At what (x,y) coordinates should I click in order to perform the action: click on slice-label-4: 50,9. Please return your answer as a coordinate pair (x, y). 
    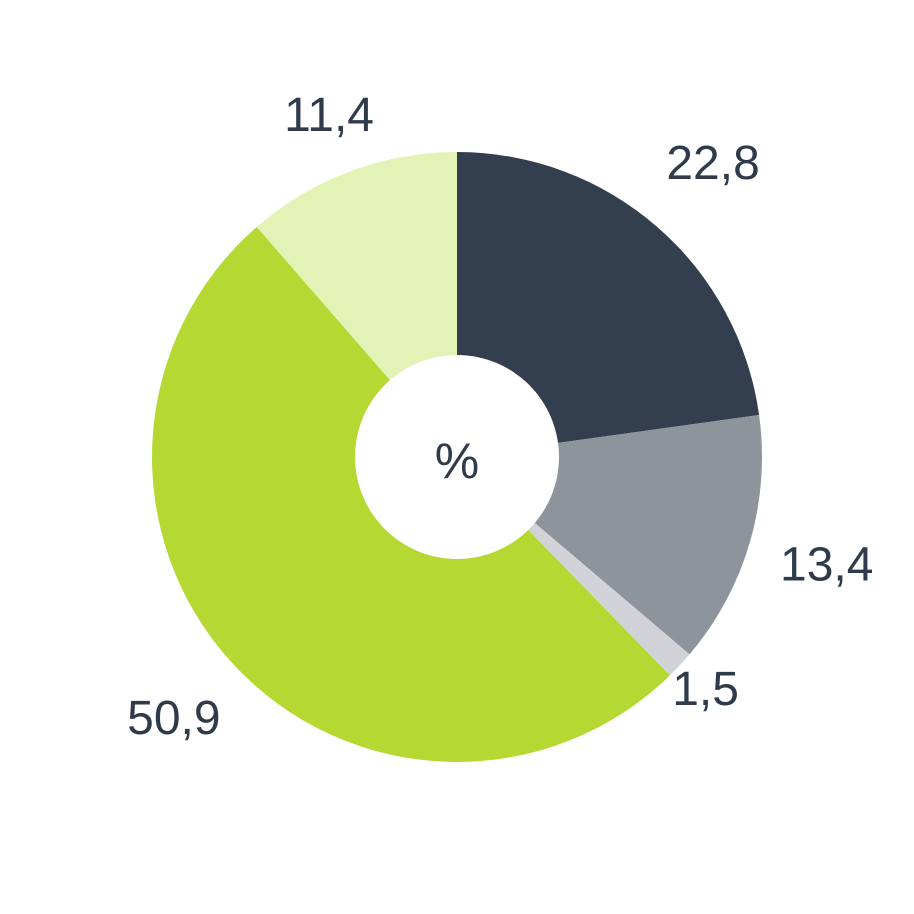
    Looking at the image, I should click on (173, 718).